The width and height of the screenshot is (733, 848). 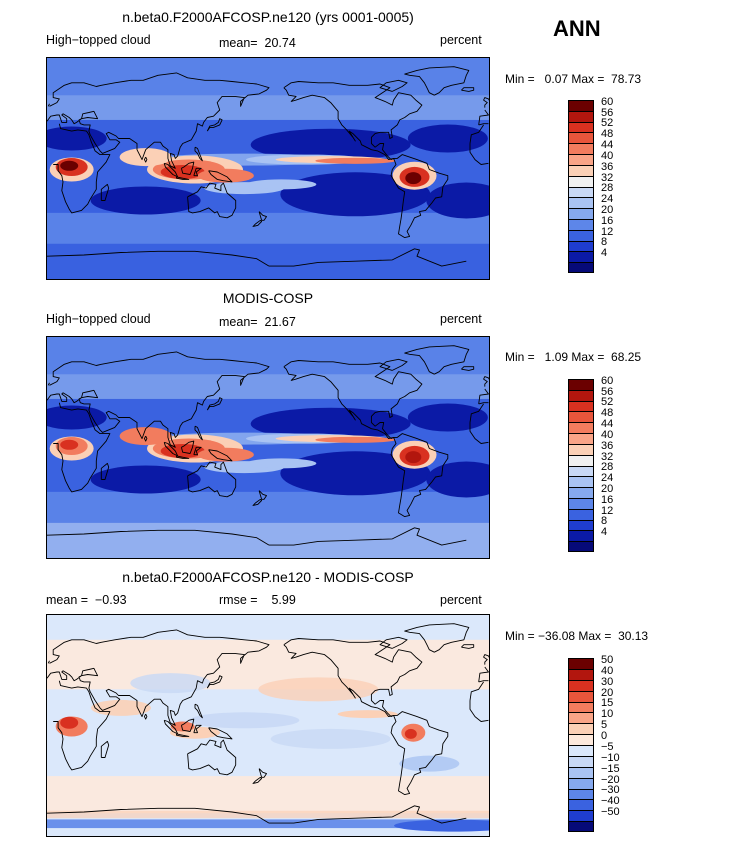 What do you see at coordinates (368, 814) in the screenshot?
I see `coastline-antarctica2` at bounding box center [368, 814].